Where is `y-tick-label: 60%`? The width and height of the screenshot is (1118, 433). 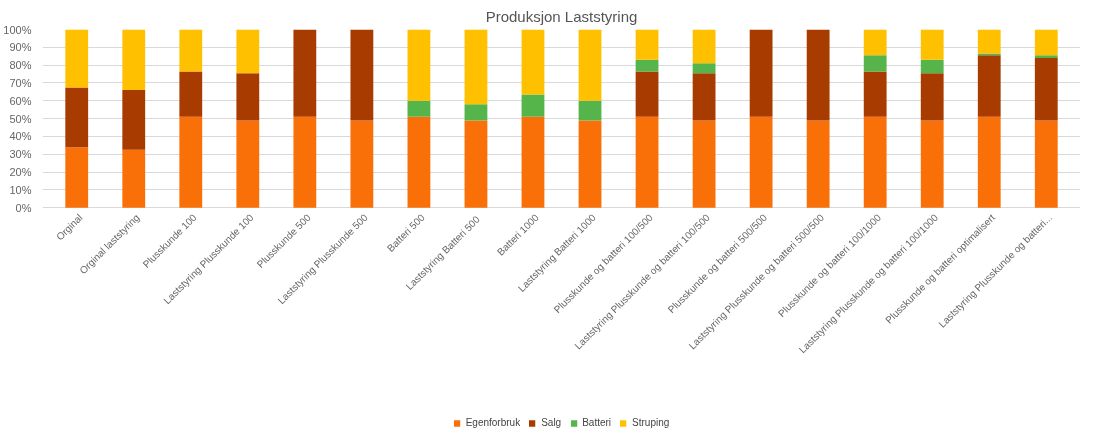 y-tick-label: 60% is located at coordinates (20, 100).